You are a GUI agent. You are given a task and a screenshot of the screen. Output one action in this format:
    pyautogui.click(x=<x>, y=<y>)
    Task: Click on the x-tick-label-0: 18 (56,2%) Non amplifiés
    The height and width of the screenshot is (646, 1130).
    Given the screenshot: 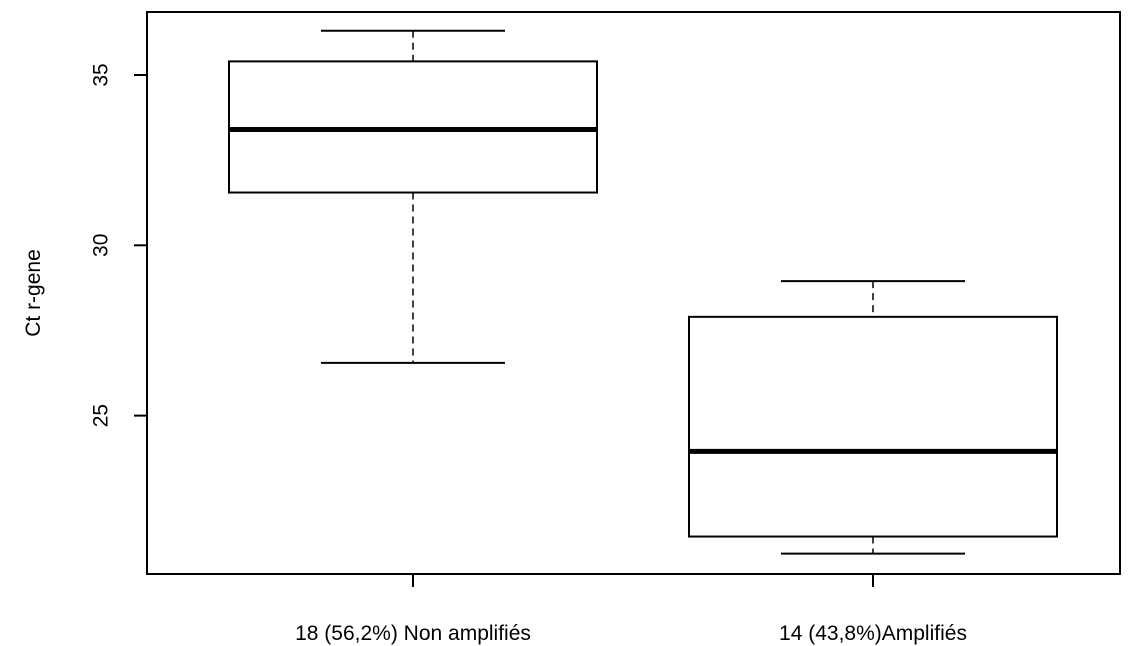 What is the action you would take?
    pyautogui.click(x=413, y=633)
    